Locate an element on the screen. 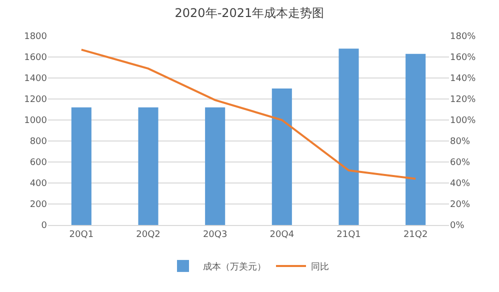  x-tick-label: 20Q3 is located at coordinates (215, 235).